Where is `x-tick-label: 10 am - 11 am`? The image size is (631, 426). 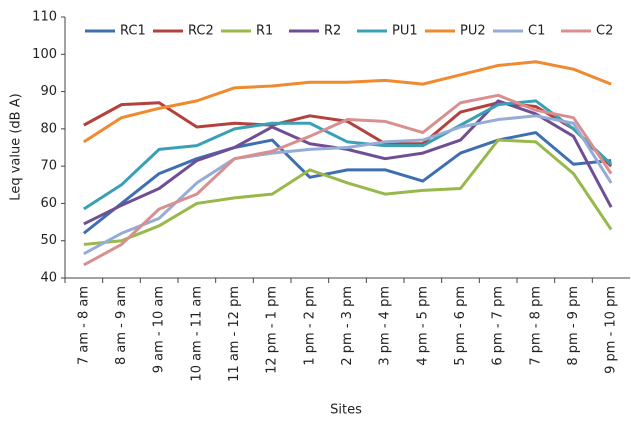
x-tick-label: 10 am - 11 am is located at coordinates (196, 334).